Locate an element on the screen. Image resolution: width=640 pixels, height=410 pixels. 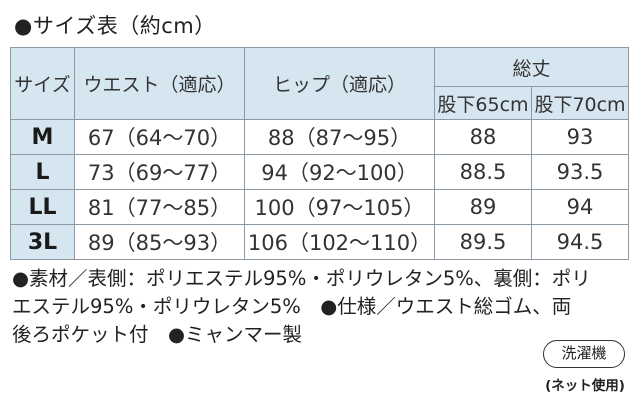
table-row: LL 81（77〜85） 100（97〜105） 89 94 is located at coordinates (320, 207).